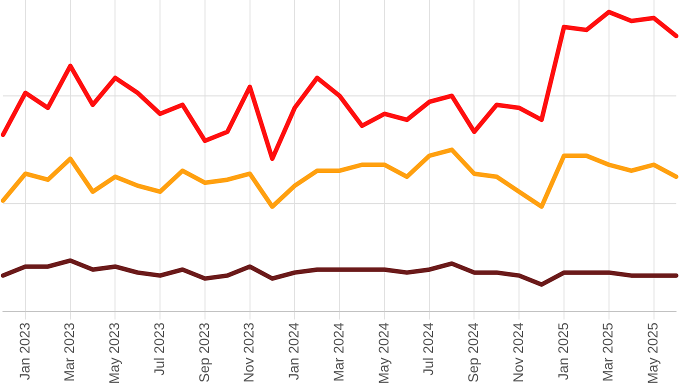 This screenshot has width=696, height=391. Describe the element at coordinates (473, 352) in the screenshot. I see `x-tick-label: Sep 2024` at that location.